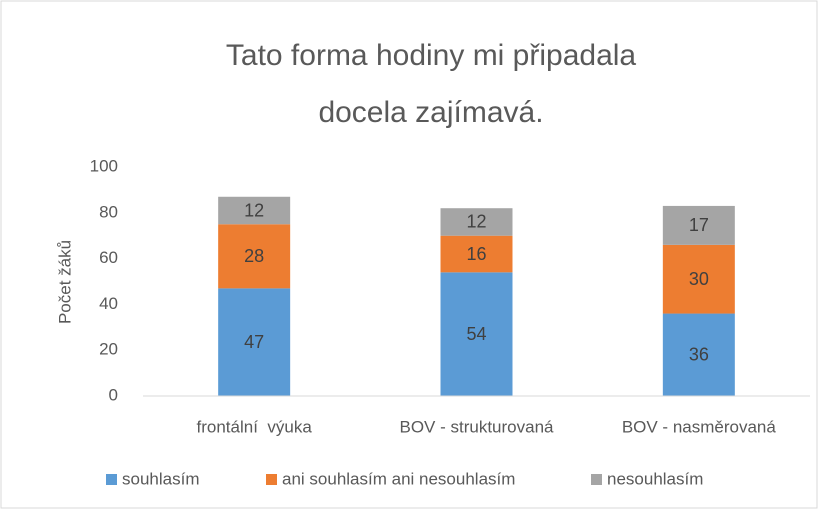 Image resolution: width=838 pixels, height=510 pixels. I want to click on data-label: 30, so click(699, 279).